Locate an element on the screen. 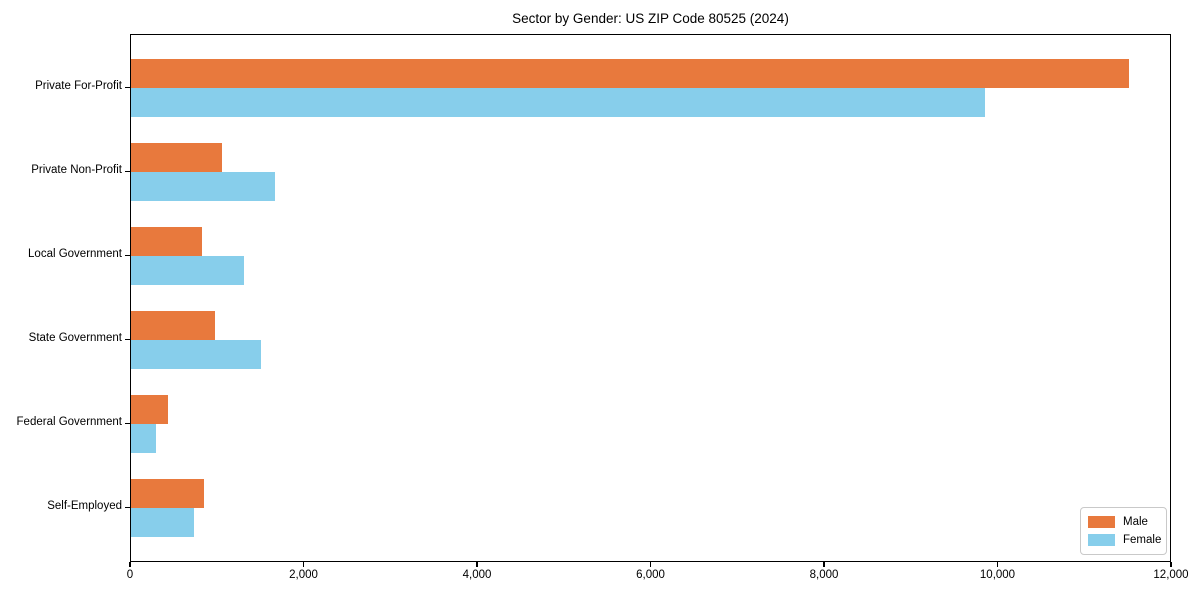 The image size is (1200, 600). x-axis-tick-label: 4,000 is located at coordinates (477, 575).